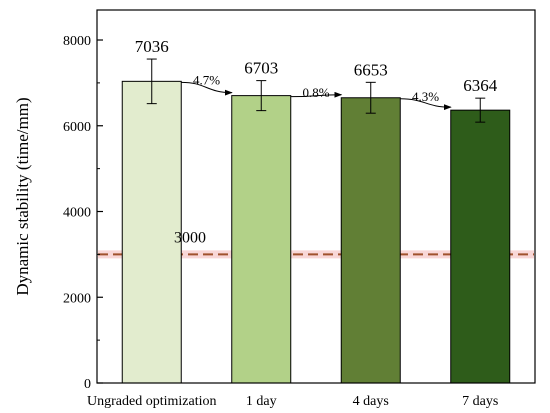 Image resolution: width=550 pixels, height=413 pixels. Describe the element at coordinates (77, 213) in the screenshot. I see `y-tick-label: 4000` at that location.